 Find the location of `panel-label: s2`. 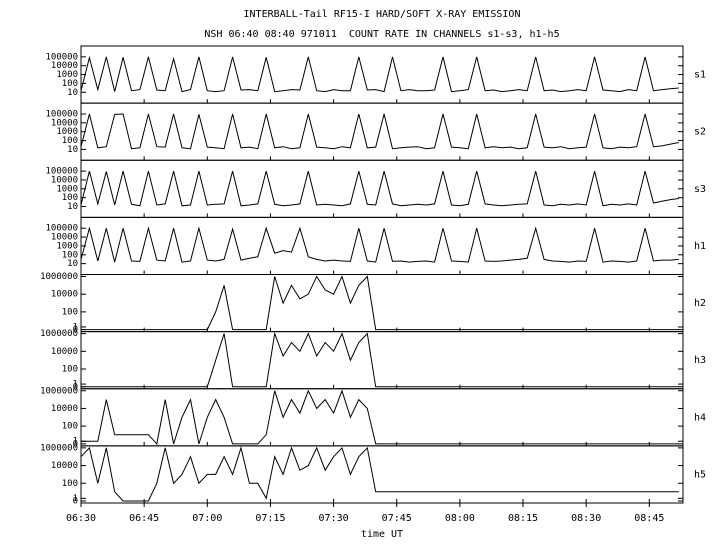

panel-label: s2 is located at coordinates (700, 132).